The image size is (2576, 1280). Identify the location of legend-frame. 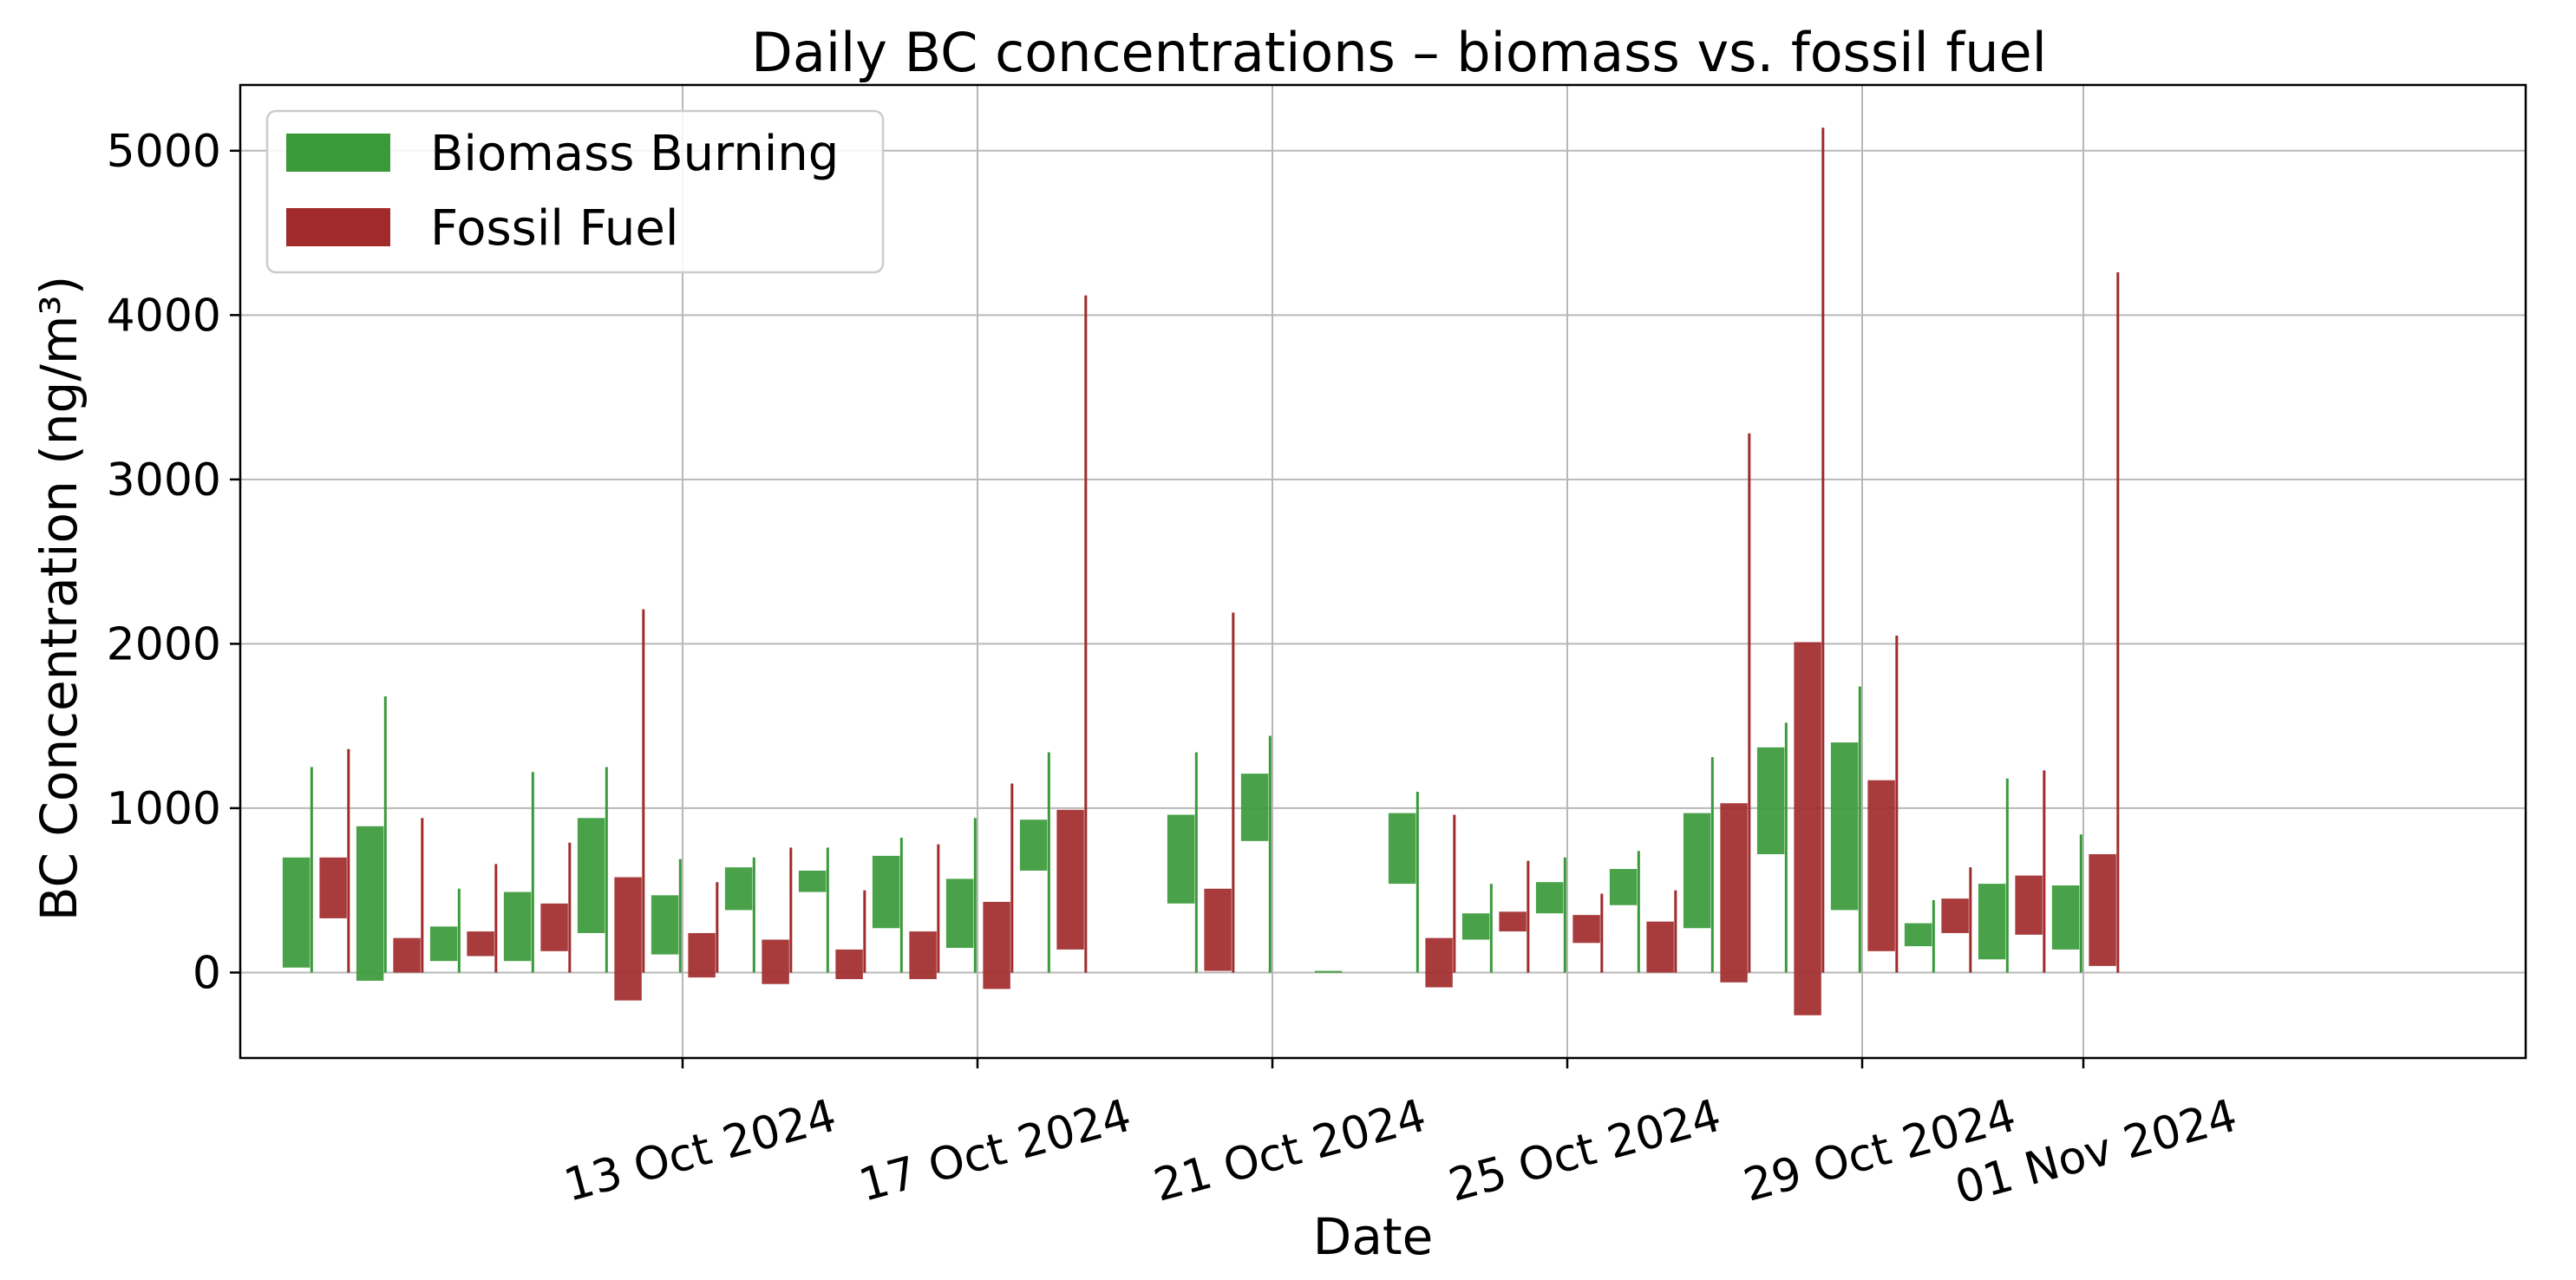
(575, 191).